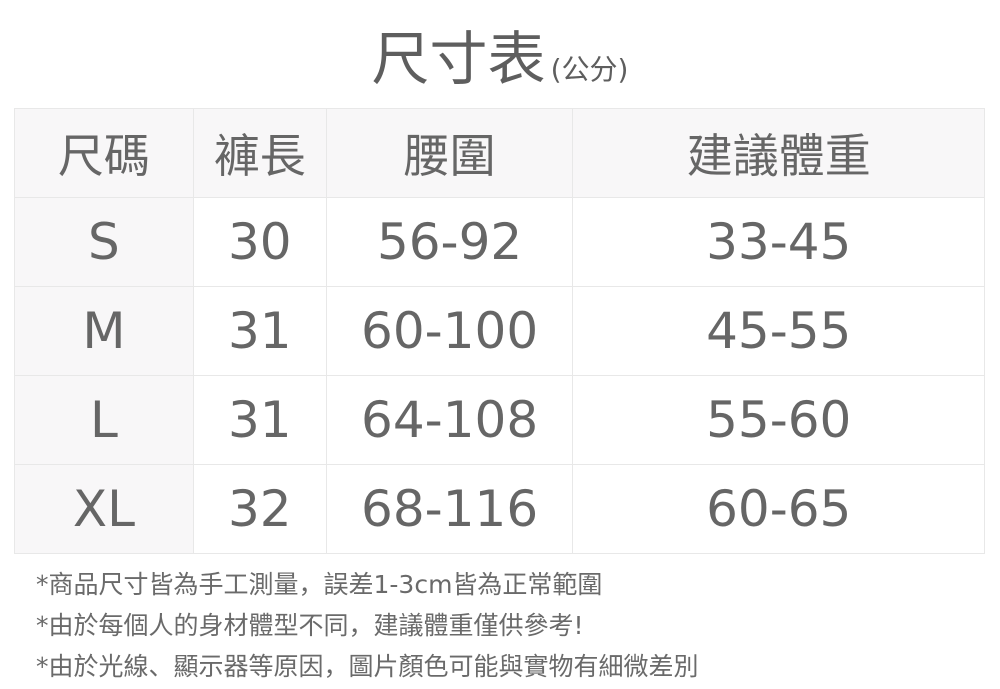 Image resolution: width=1000 pixels, height=689 pixels. Describe the element at coordinates (778, 331) in the screenshot. I see `cell-weight: 45-55` at that location.